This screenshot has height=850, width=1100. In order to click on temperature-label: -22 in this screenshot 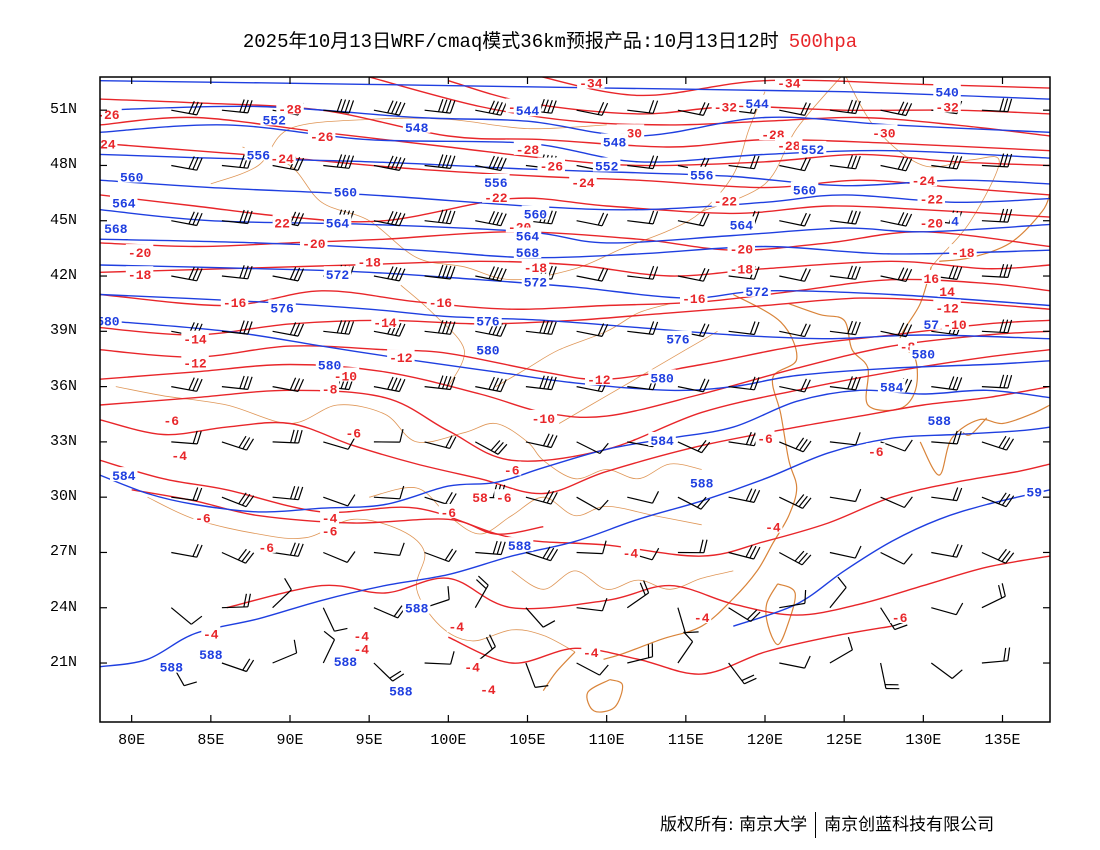, I will do `click(725, 201)`.